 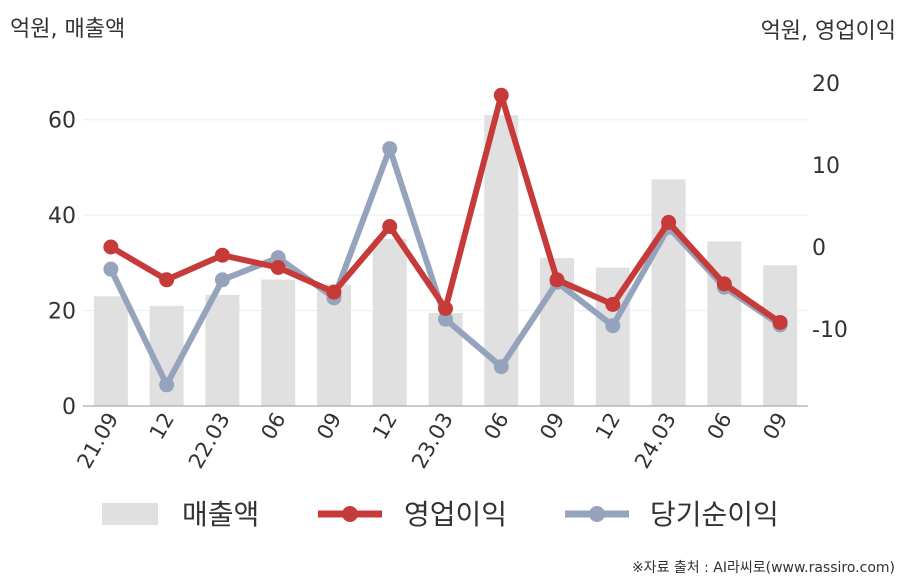 I want to click on x-tick-label: 21.09, so click(x=97, y=441).